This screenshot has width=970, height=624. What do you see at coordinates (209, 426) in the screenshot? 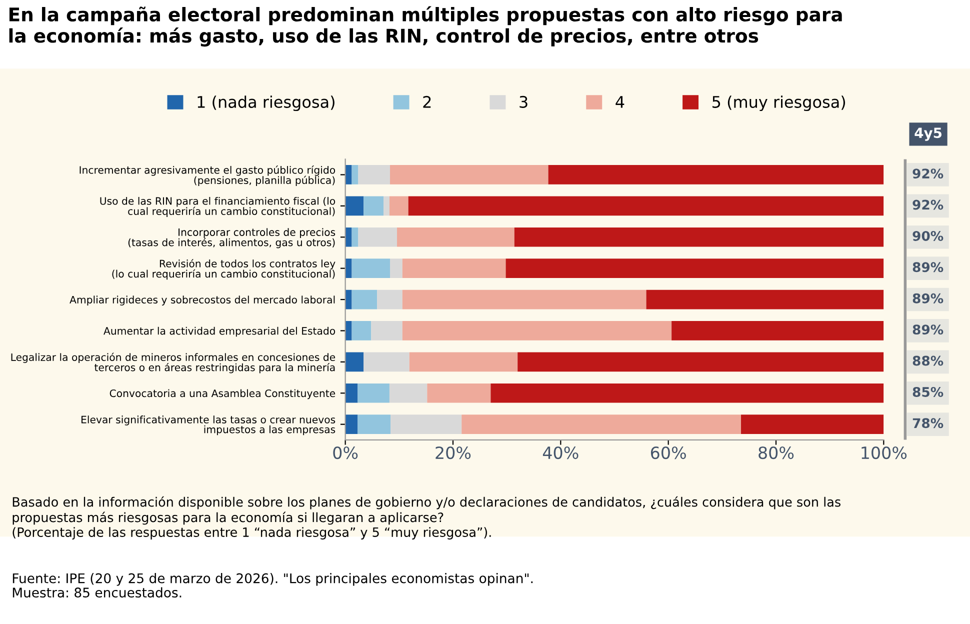
I see `y-tick-label: Elevar significativamente las tasas o crear nuevos impuestos a las empresas` at bounding box center [209, 426].